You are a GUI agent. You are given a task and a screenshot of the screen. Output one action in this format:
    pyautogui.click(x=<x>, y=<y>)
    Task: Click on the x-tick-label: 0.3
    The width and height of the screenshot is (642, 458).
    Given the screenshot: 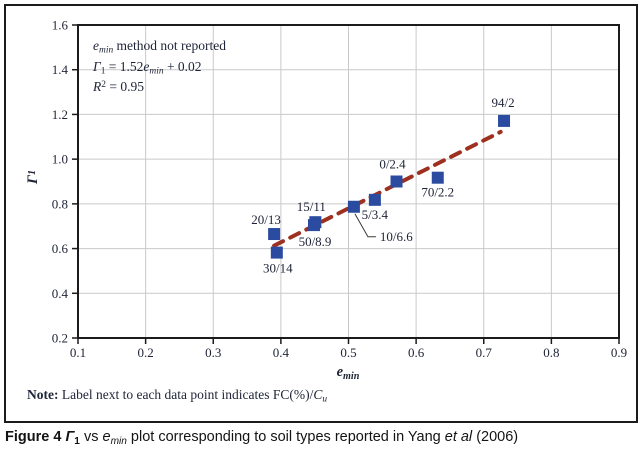 What is the action you would take?
    pyautogui.click(x=213, y=352)
    